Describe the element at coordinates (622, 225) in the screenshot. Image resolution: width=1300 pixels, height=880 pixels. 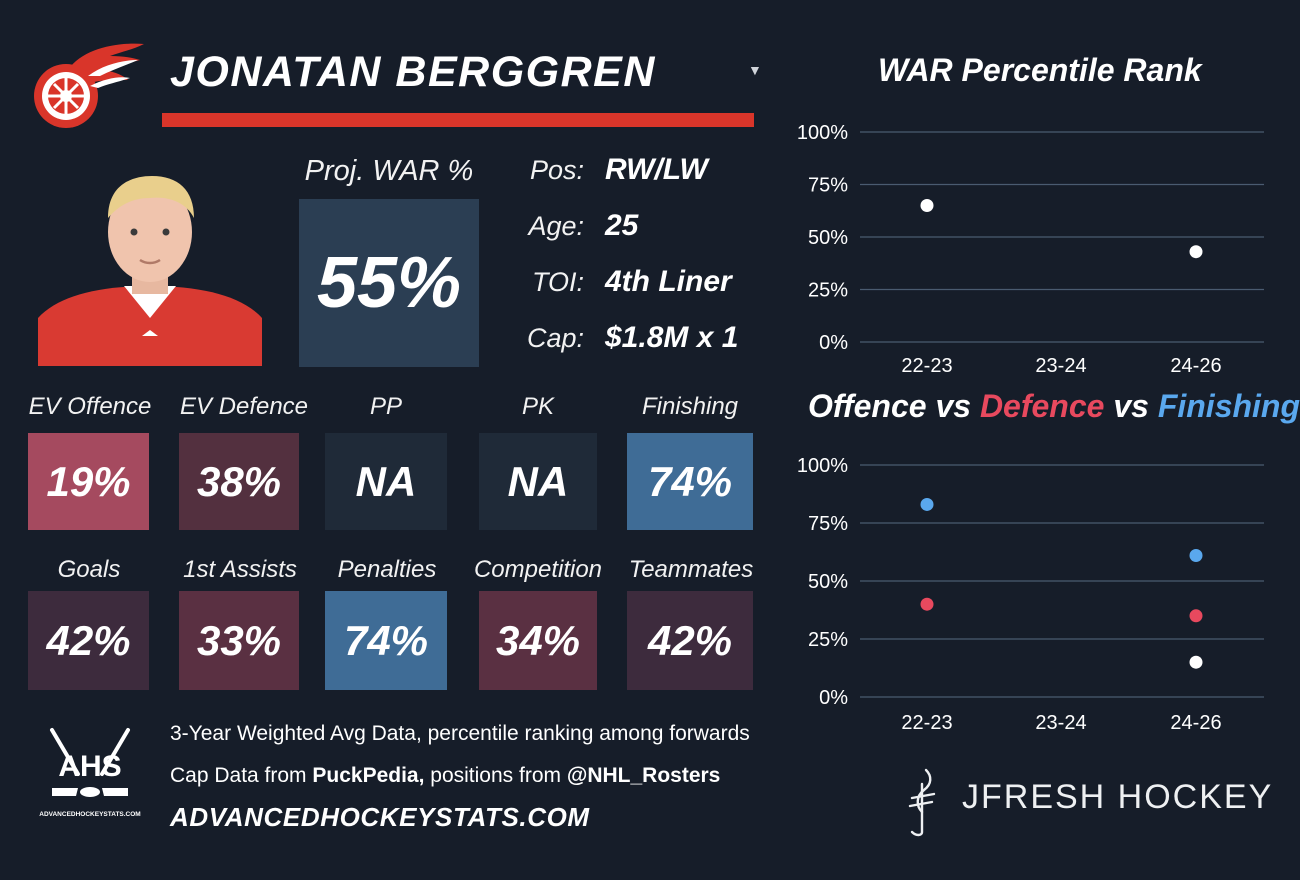
I see `age-value: 25` at that location.